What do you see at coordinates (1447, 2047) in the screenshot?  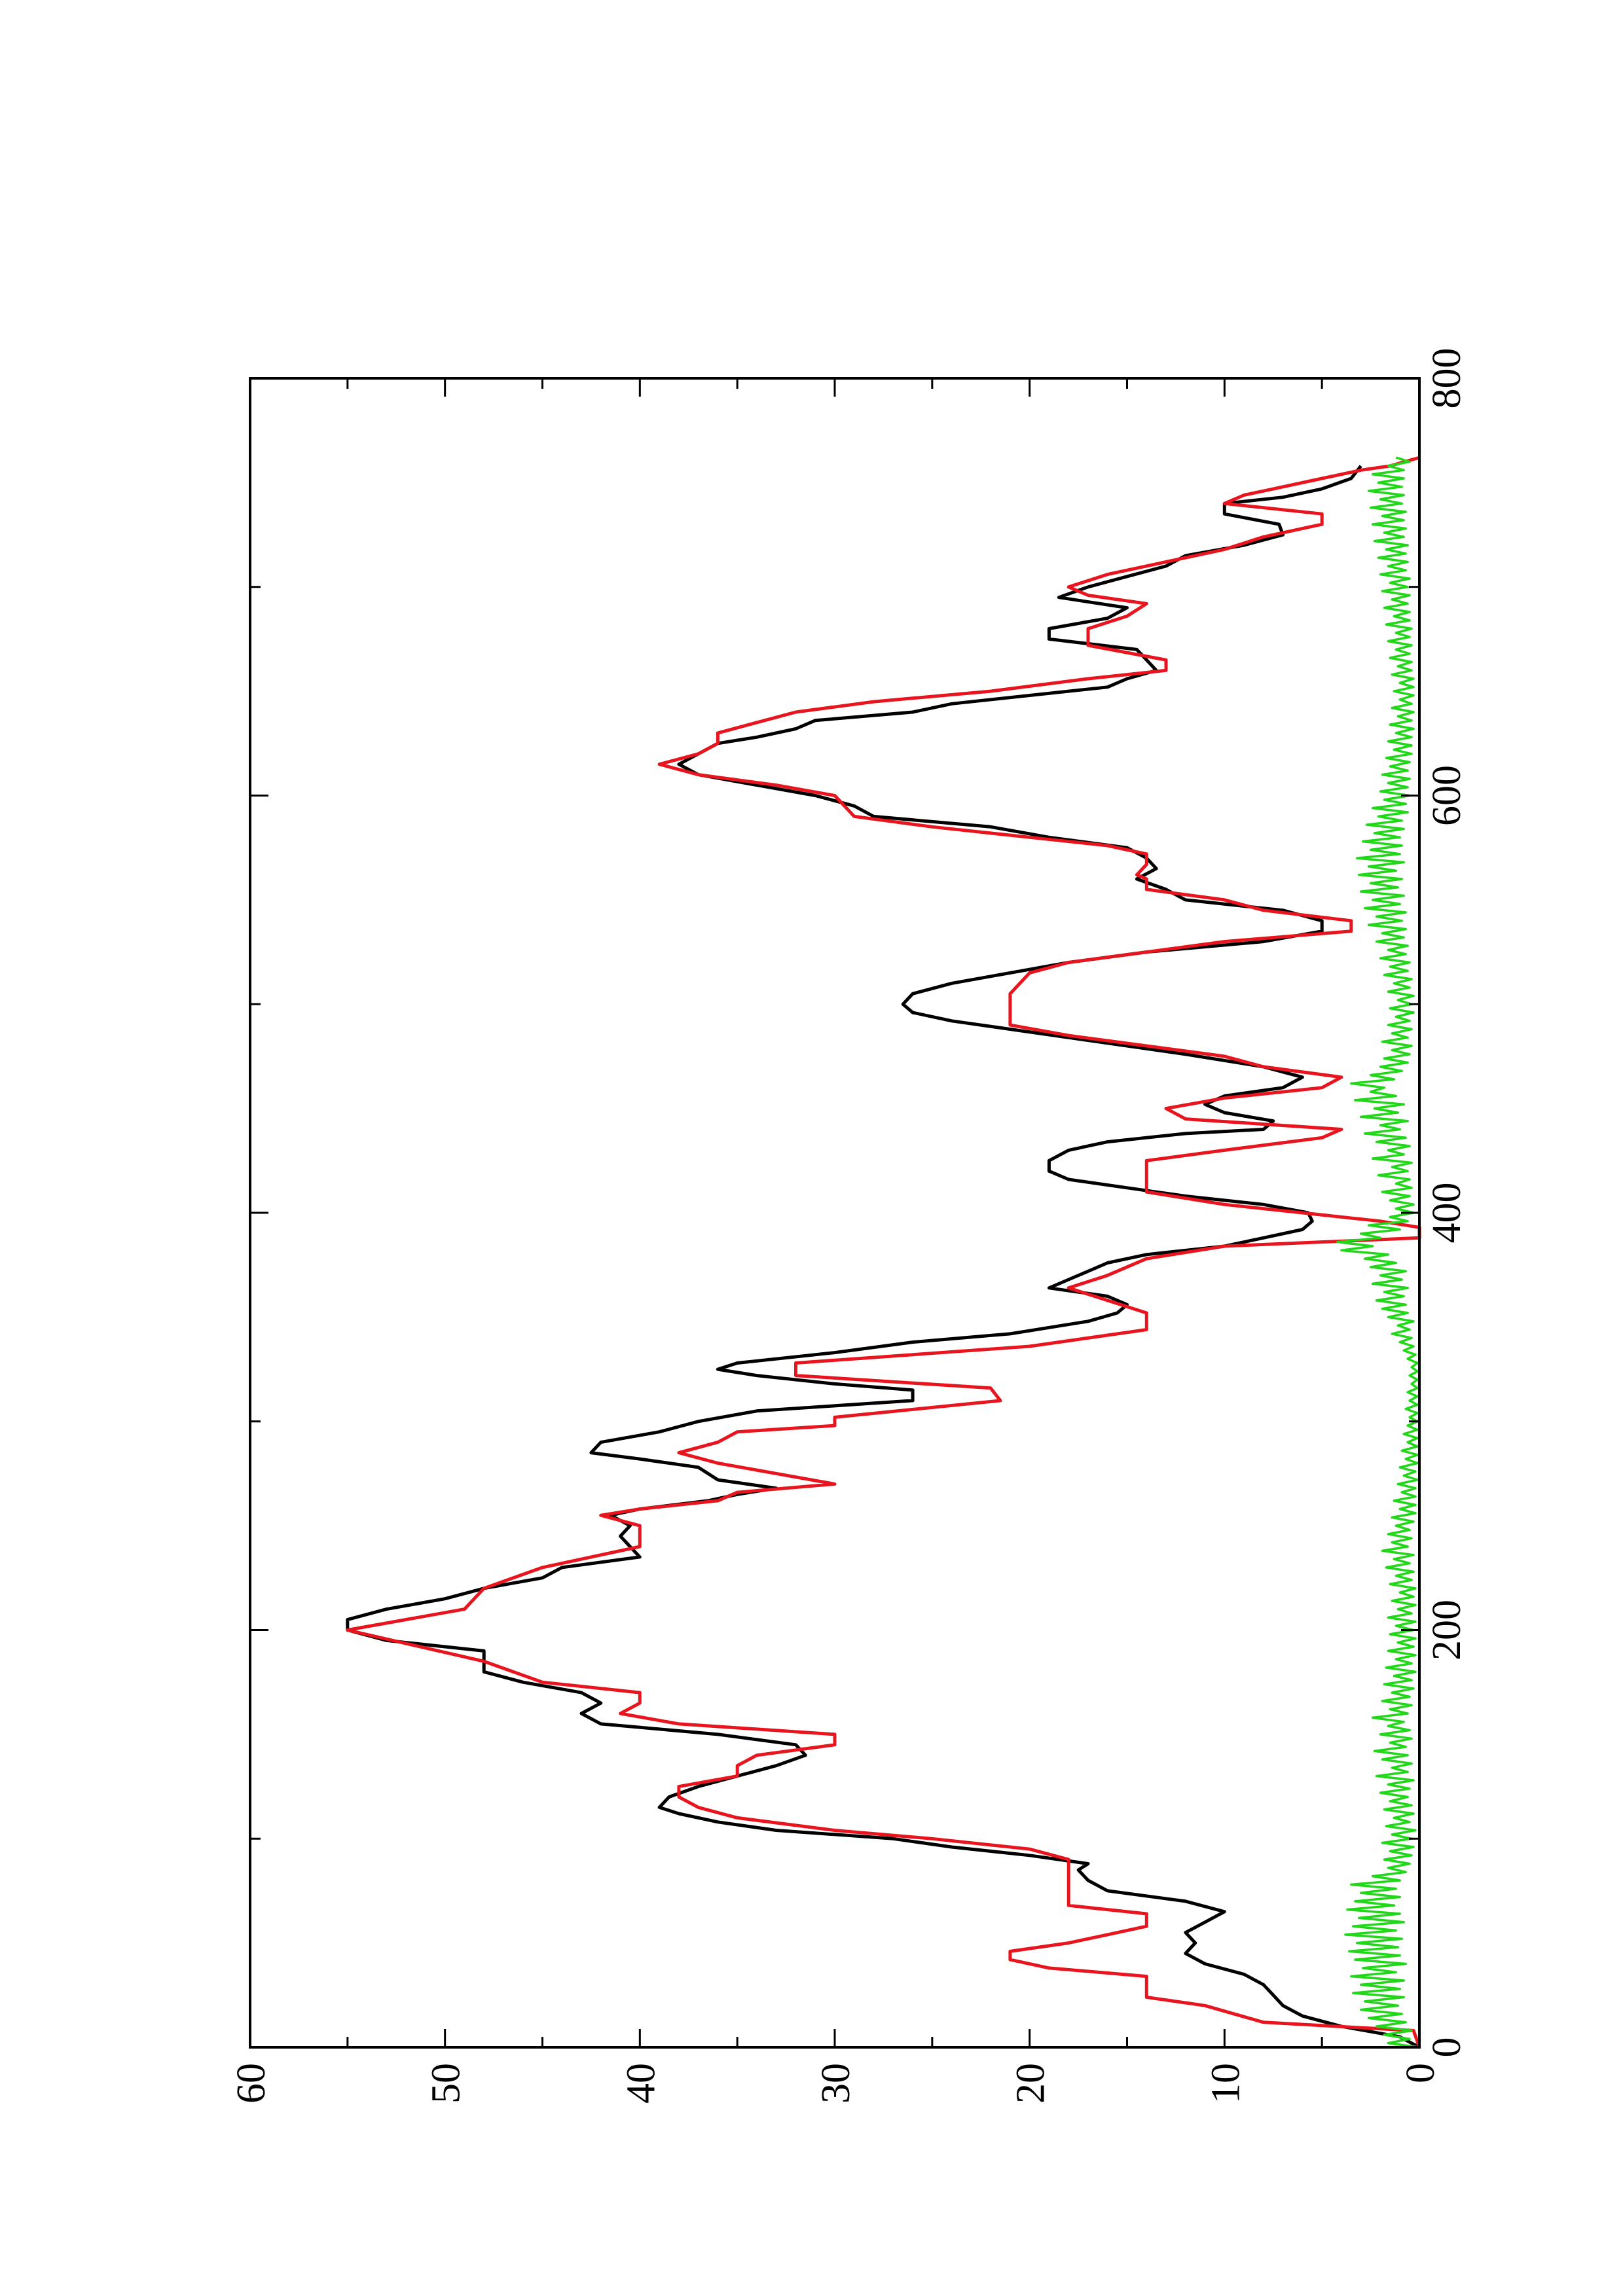 I see `x-tick-label: 0` at bounding box center [1447, 2047].